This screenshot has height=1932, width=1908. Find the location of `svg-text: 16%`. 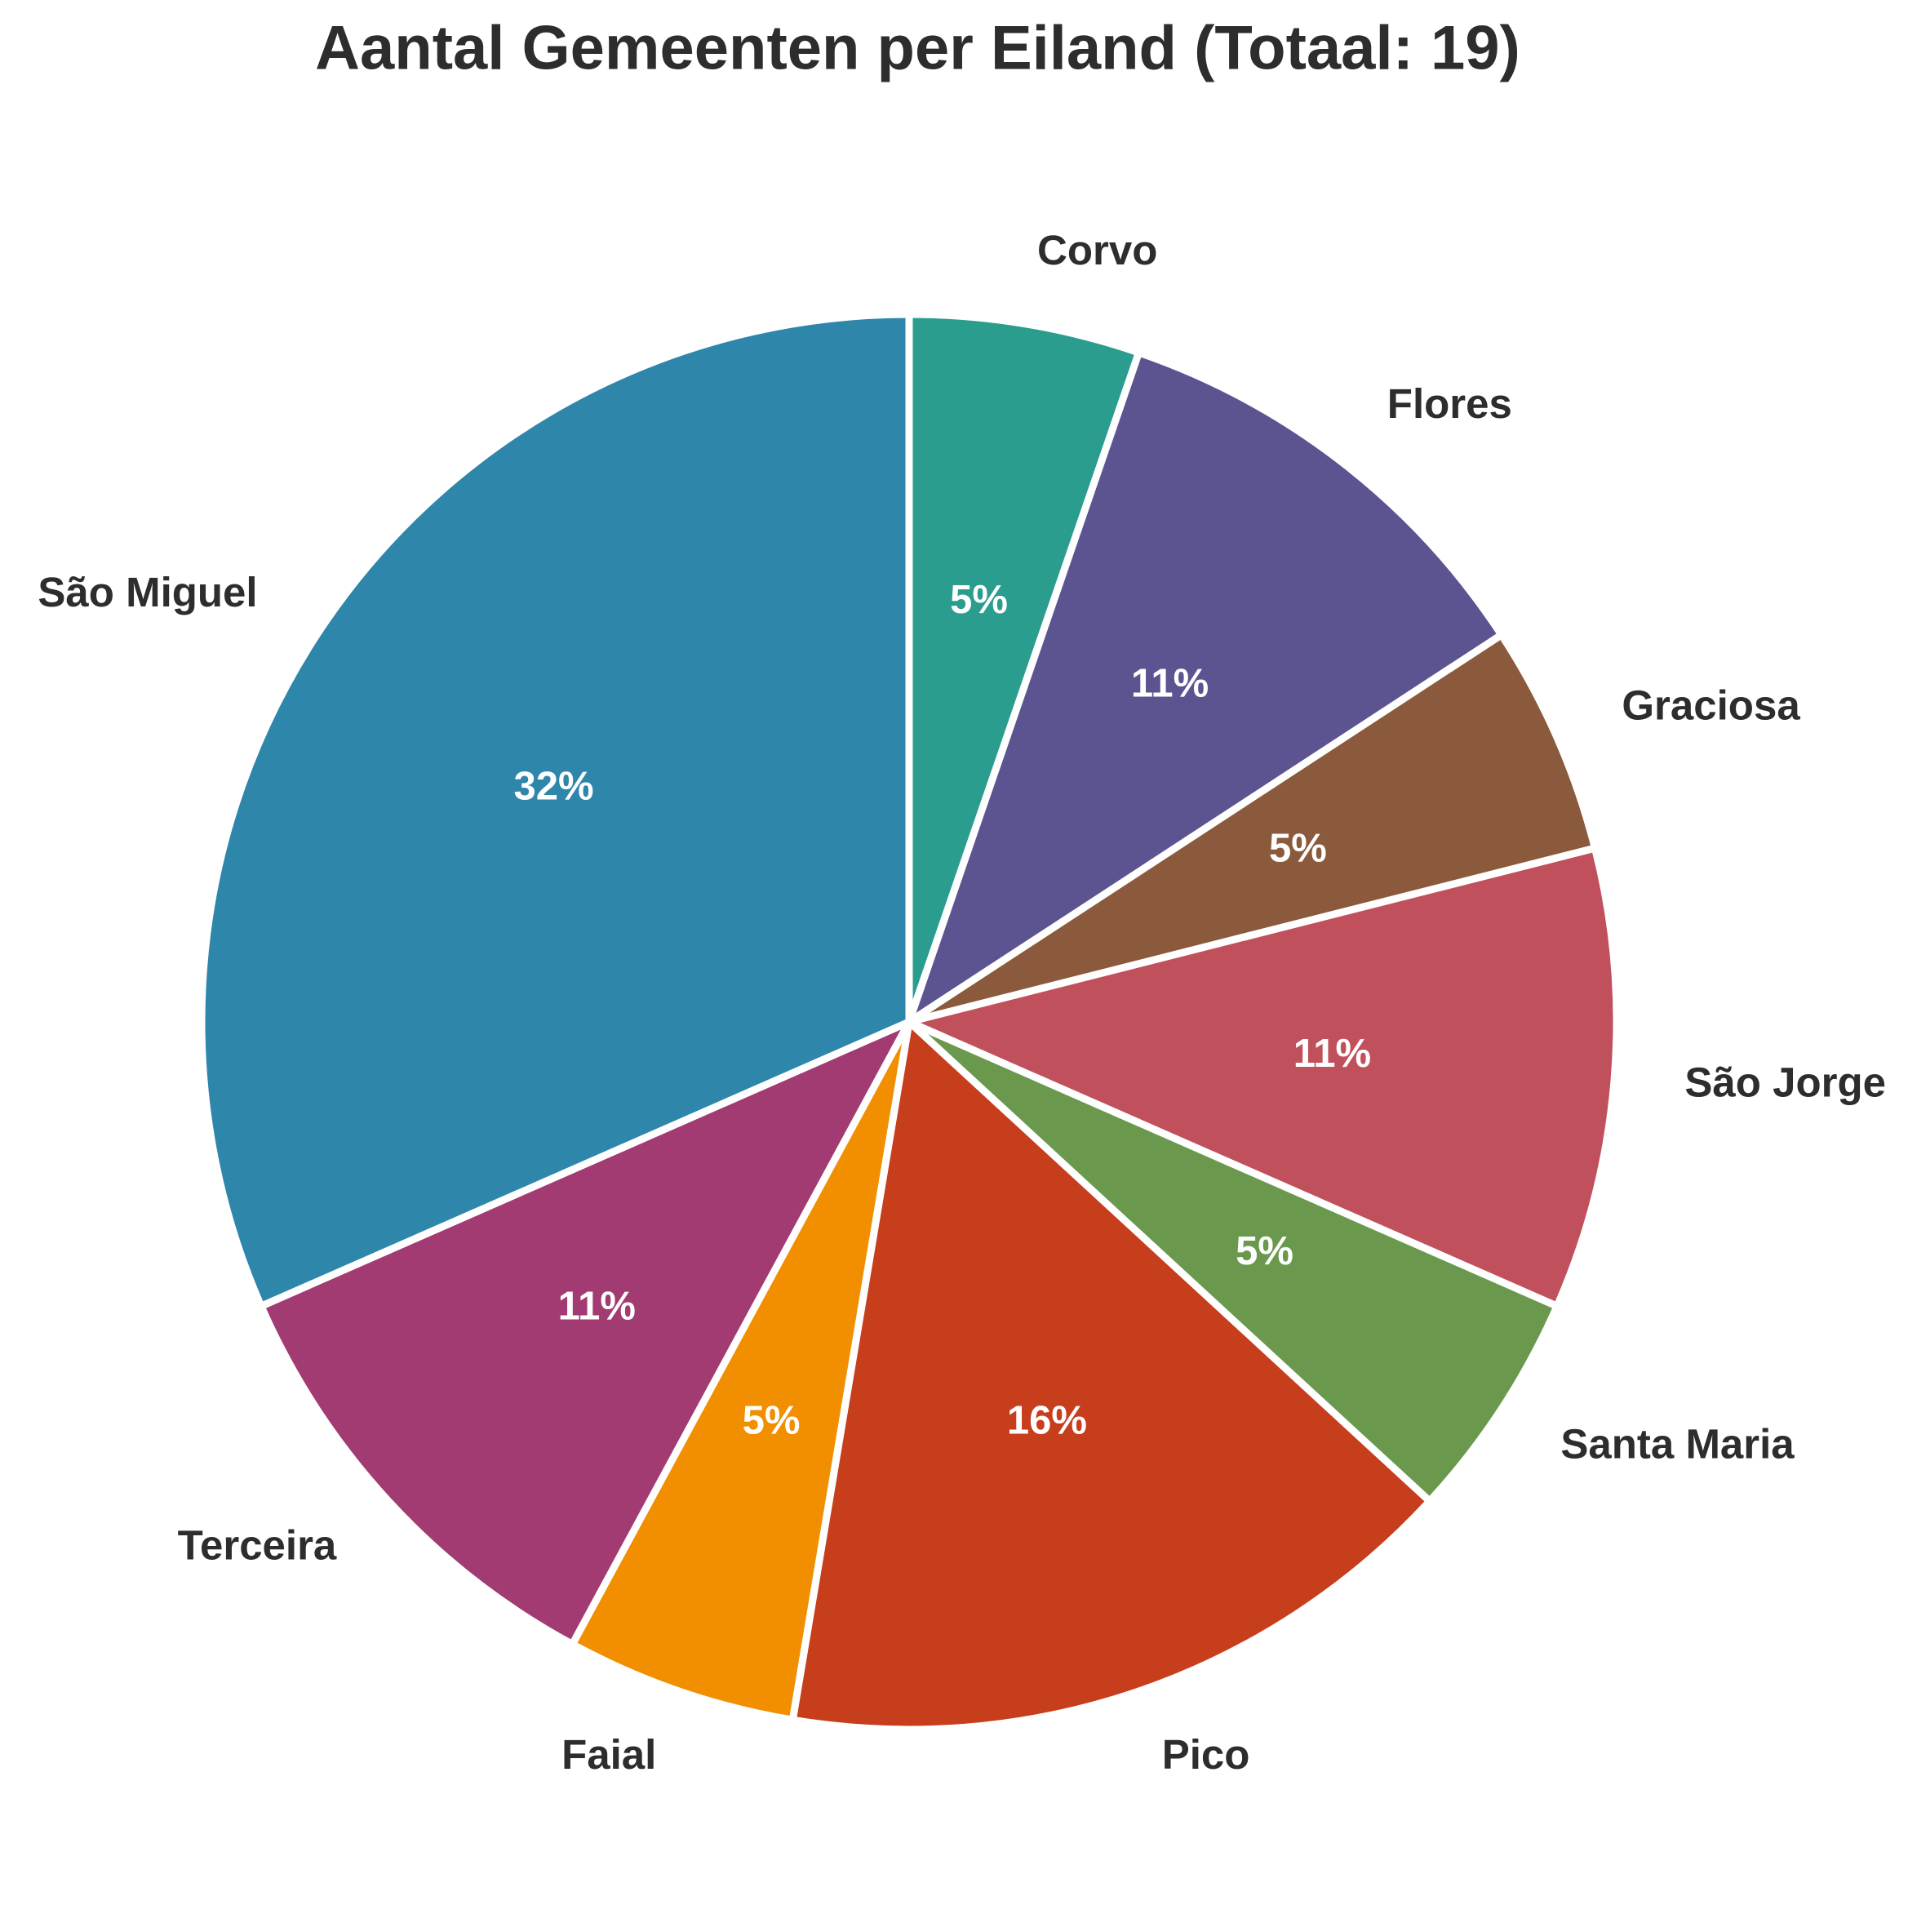

svg-text: 16% is located at coordinates (1047, 1420).